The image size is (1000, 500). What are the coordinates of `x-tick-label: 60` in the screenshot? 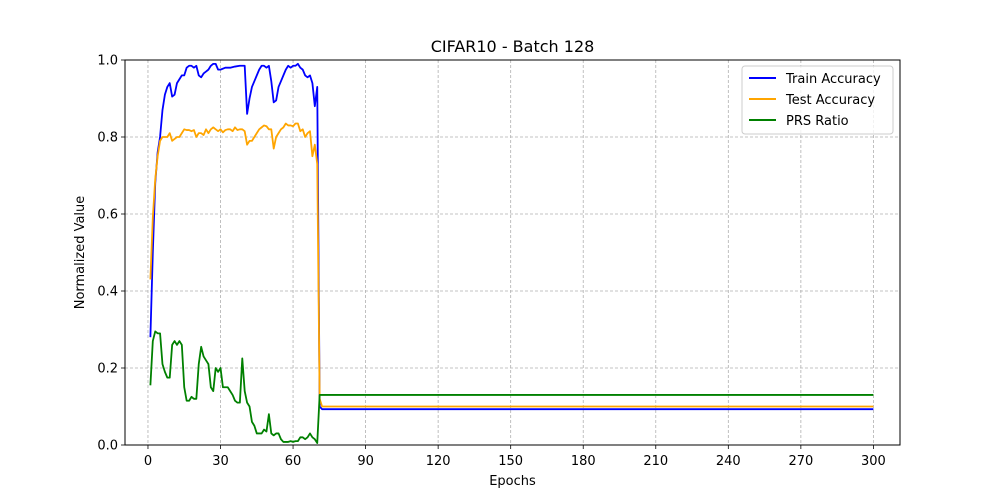 It's located at (293, 461).